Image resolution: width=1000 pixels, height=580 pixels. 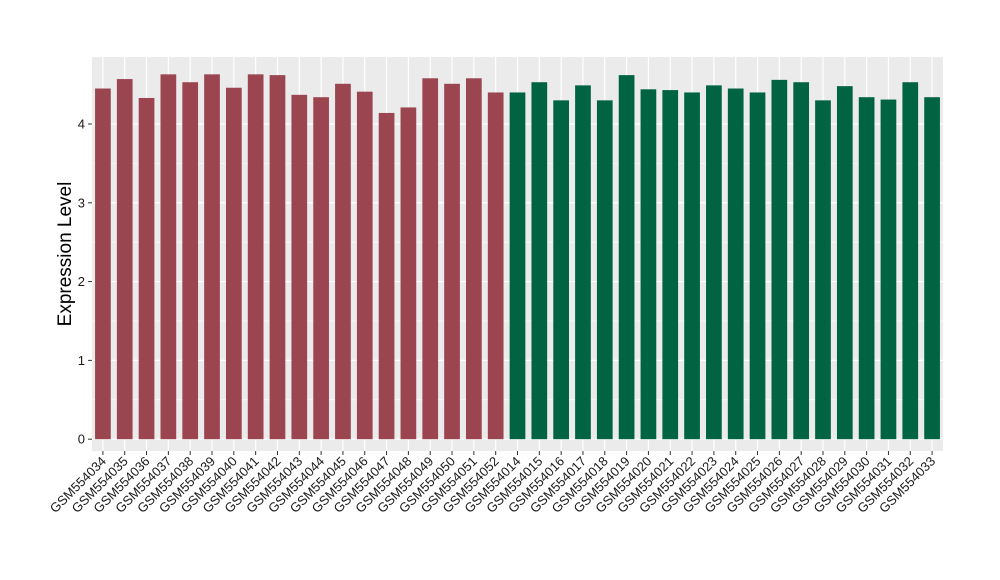 What do you see at coordinates (714, 262) in the screenshot?
I see `bar-GSM554023` at bounding box center [714, 262].